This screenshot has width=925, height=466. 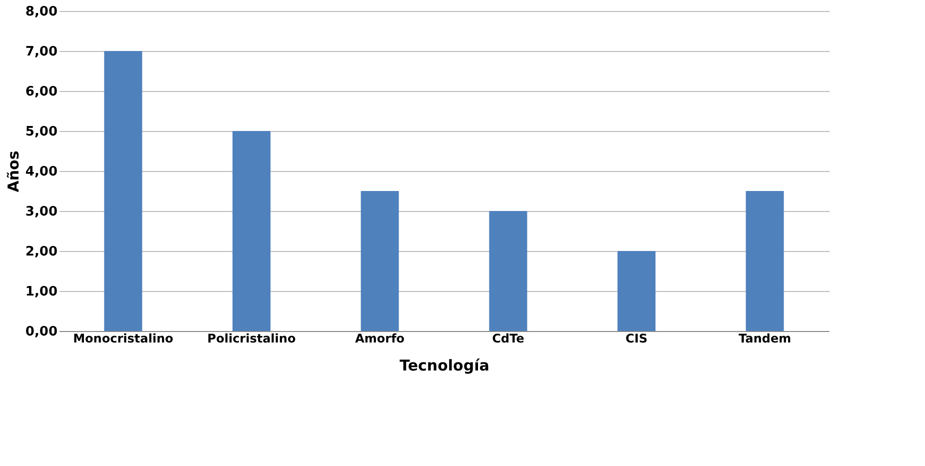 What do you see at coordinates (41, 92) in the screenshot?
I see `y-tick-label: 6,00` at bounding box center [41, 92].